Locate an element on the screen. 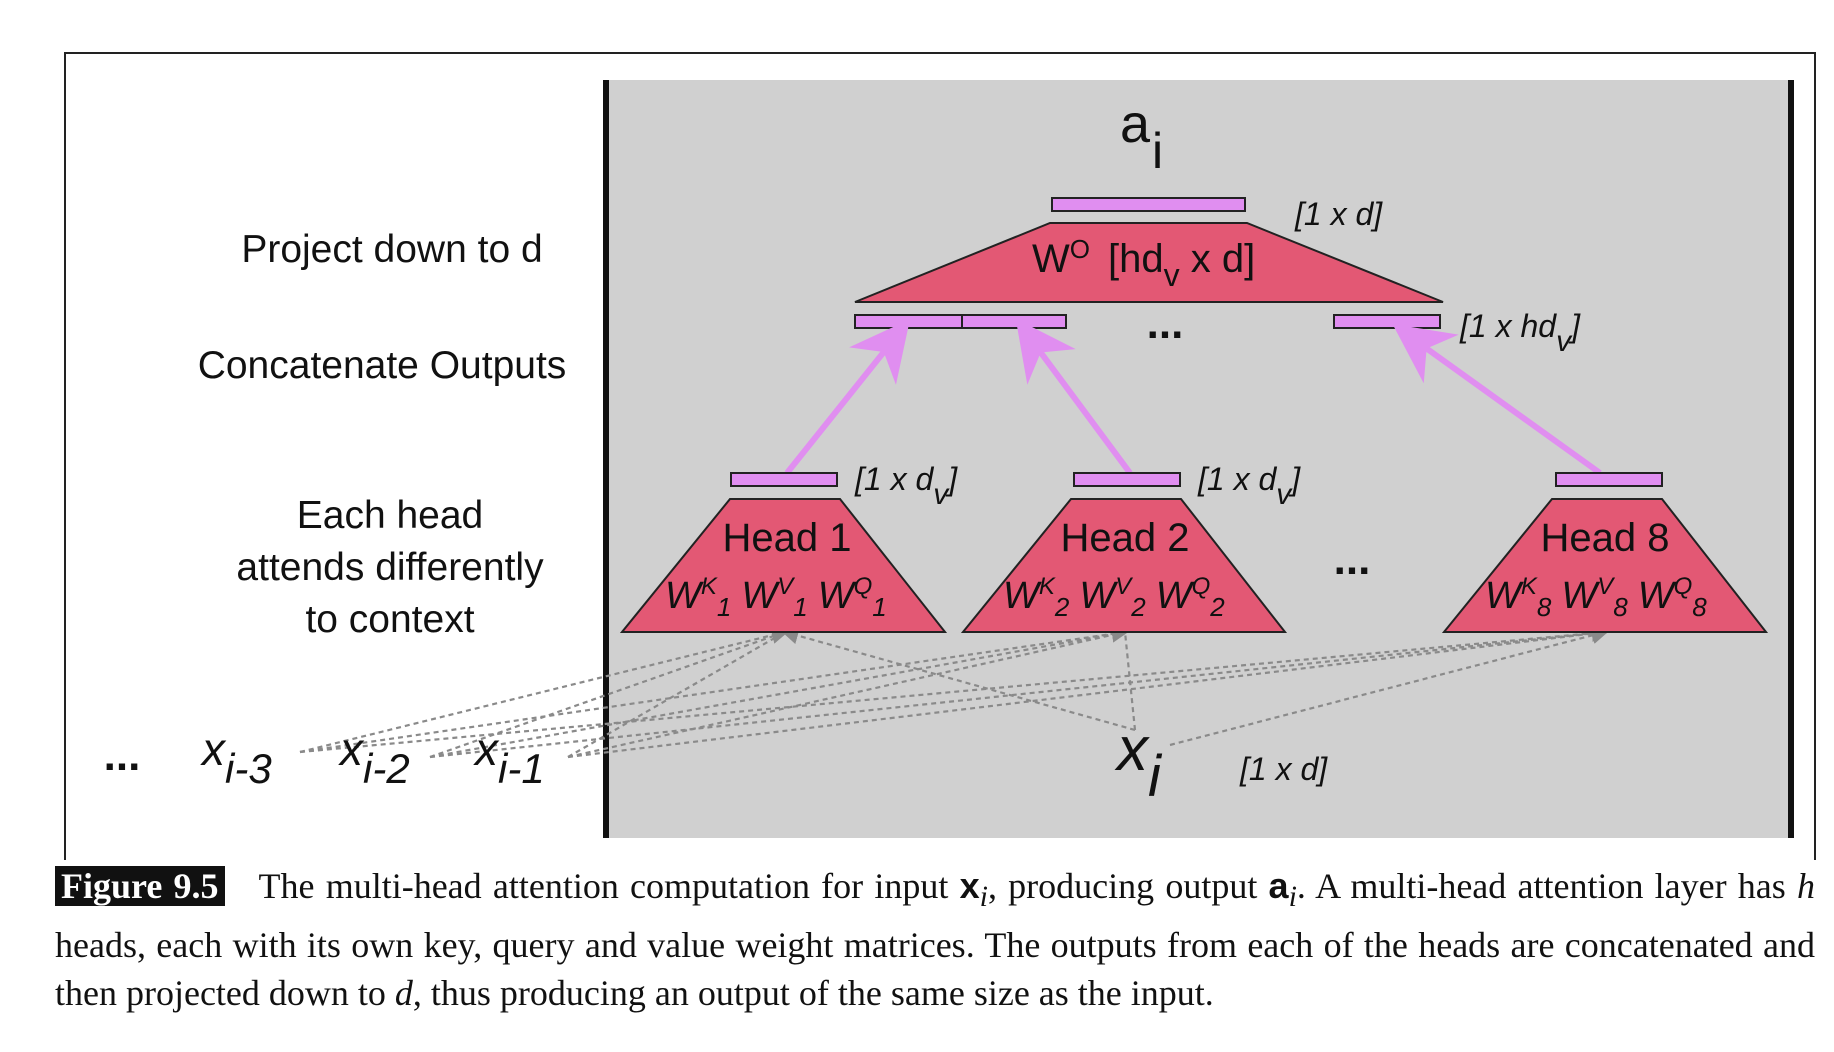  head-1-output-bar is located at coordinates (784, 479).